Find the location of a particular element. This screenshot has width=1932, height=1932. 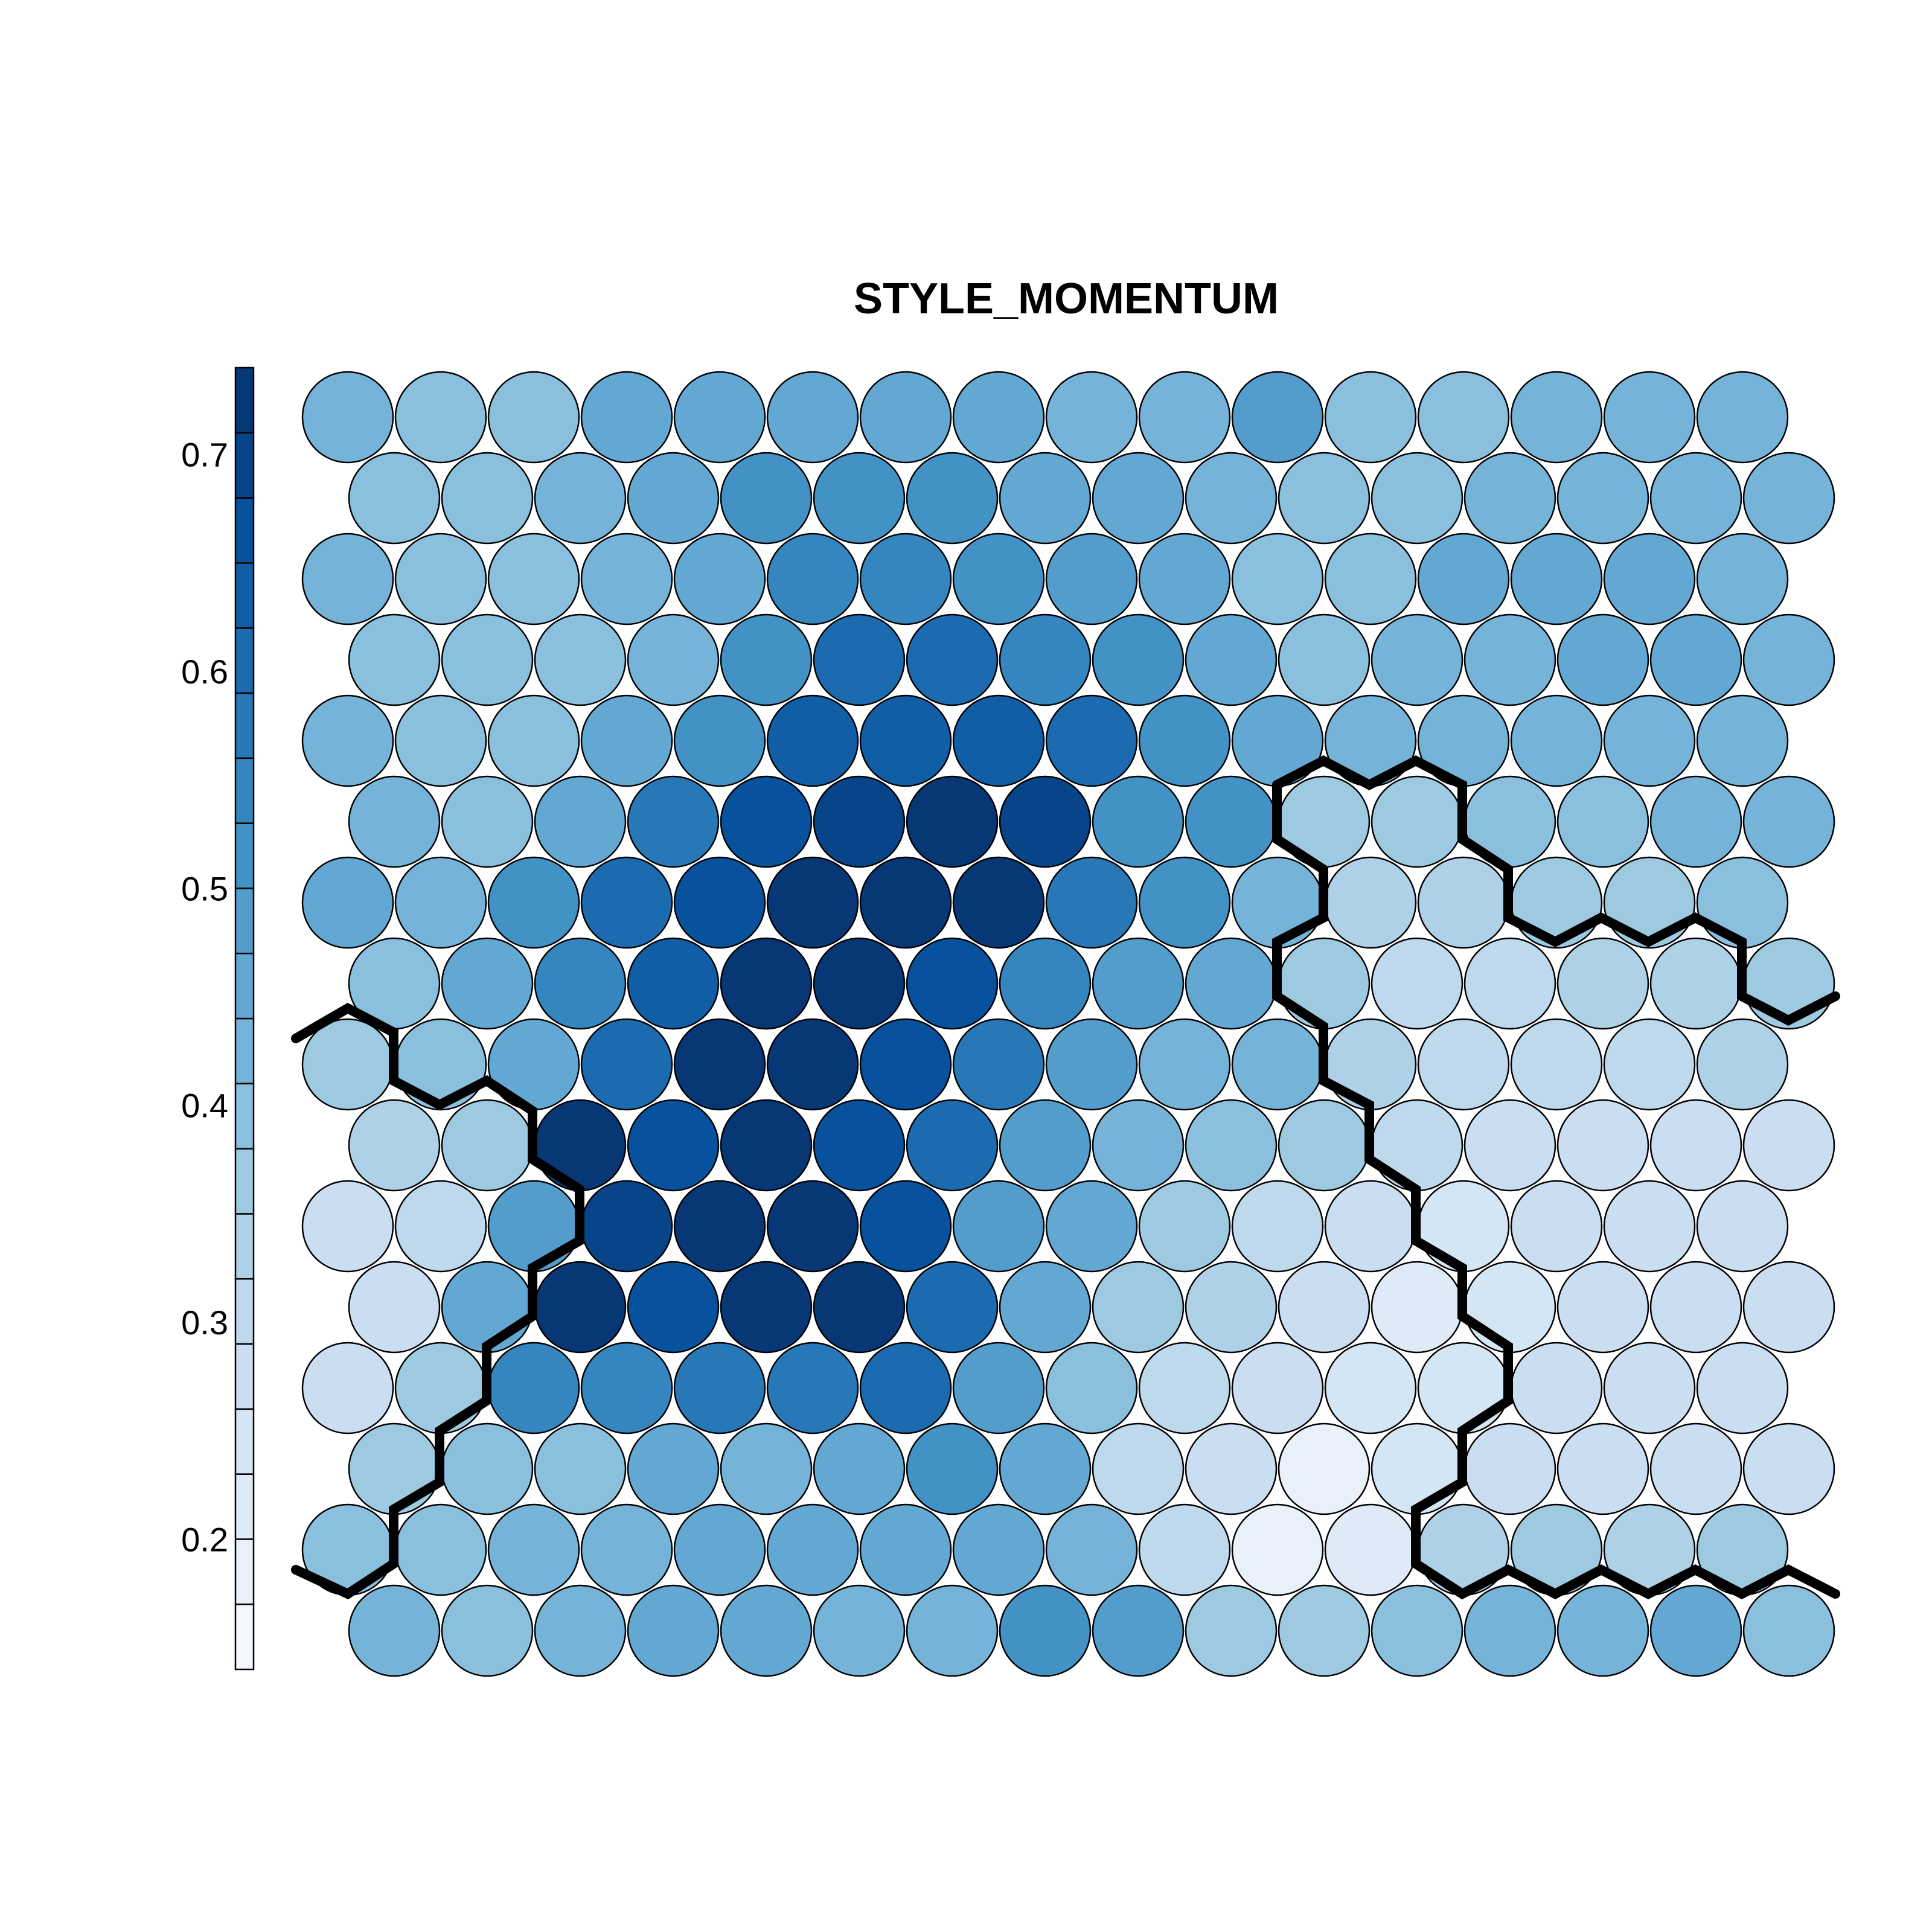

color-legend is located at coordinates (245, 1018).